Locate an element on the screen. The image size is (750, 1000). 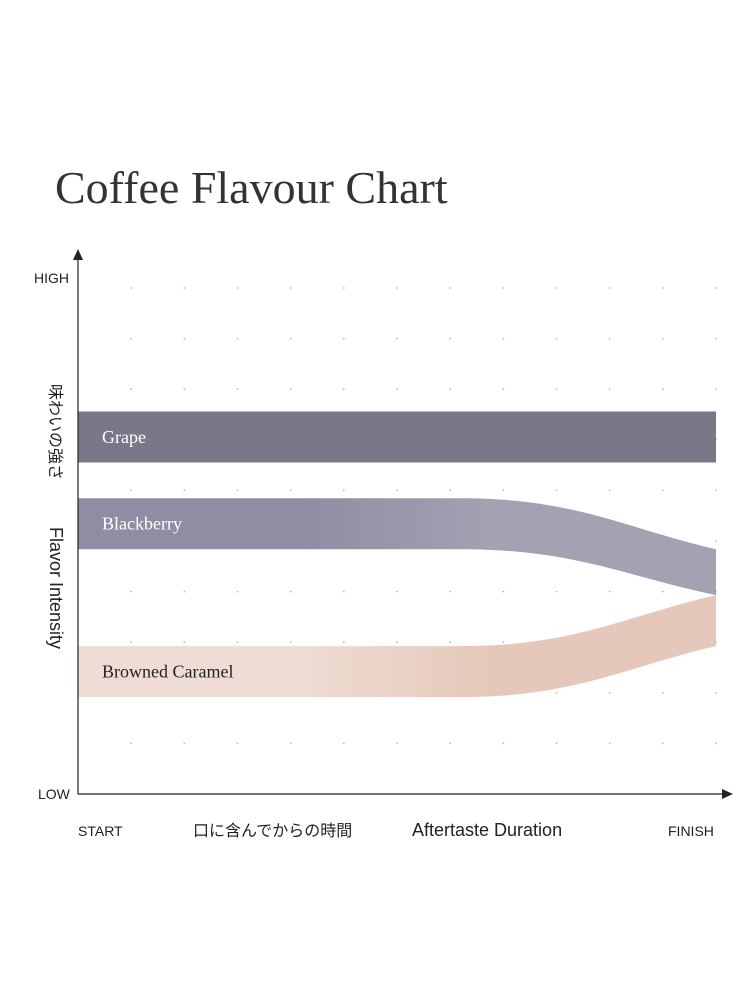
band-browned-caramel is located at coordinates (397, 646).